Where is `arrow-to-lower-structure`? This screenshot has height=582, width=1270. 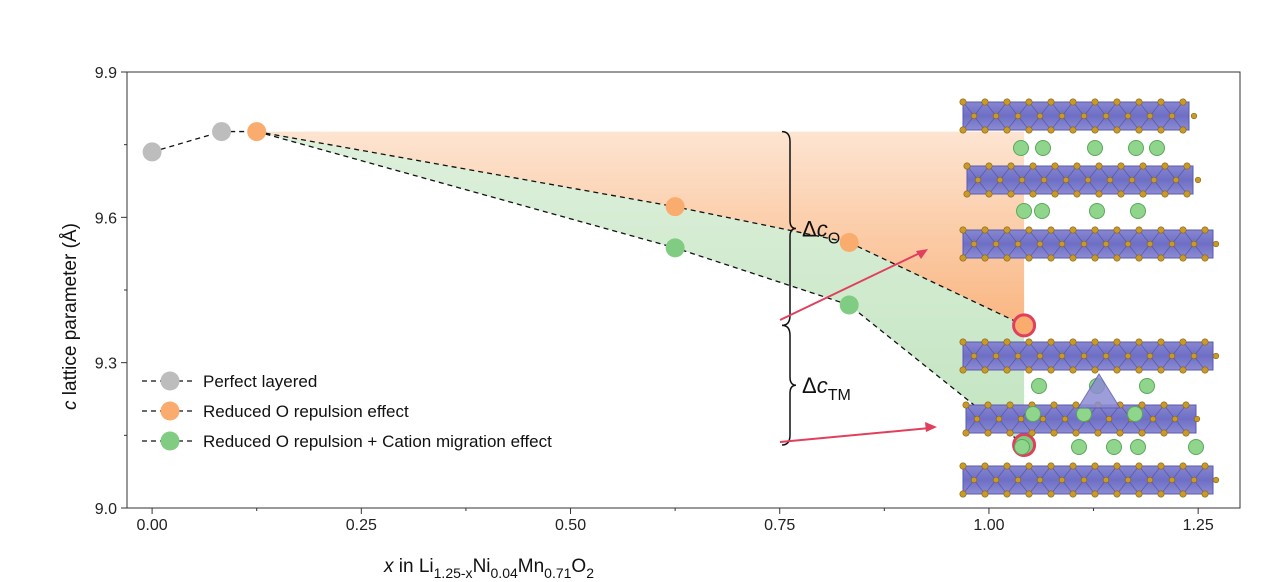 arrow-to-lower-structure is located at coordinates (858, 432).